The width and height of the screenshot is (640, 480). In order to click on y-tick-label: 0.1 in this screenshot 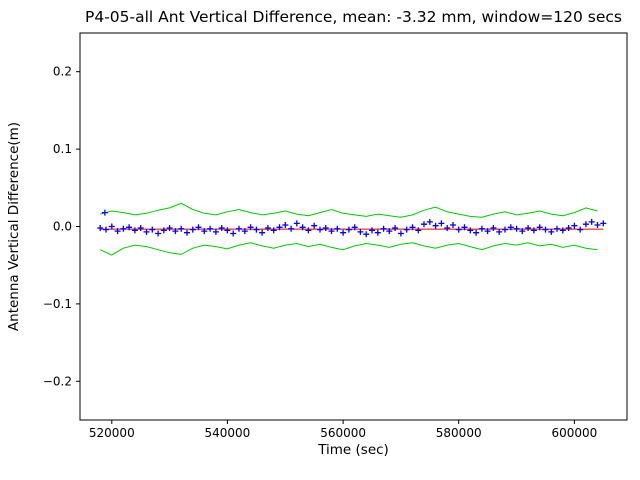, I will do `click(62, 149)`.